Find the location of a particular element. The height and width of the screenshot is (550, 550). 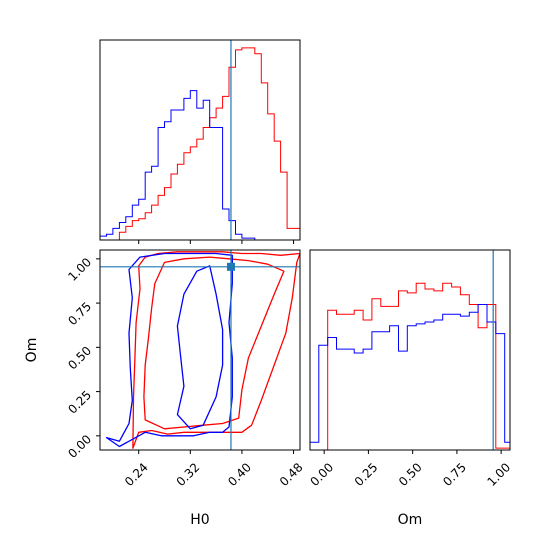

contour-frame is located at coordinates (200, 350).